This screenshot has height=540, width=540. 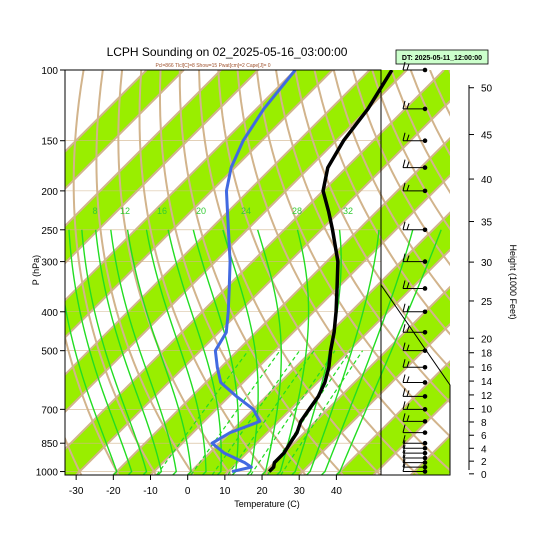 I want to click on height-tick-label: 6, so click(x=484, y=436).